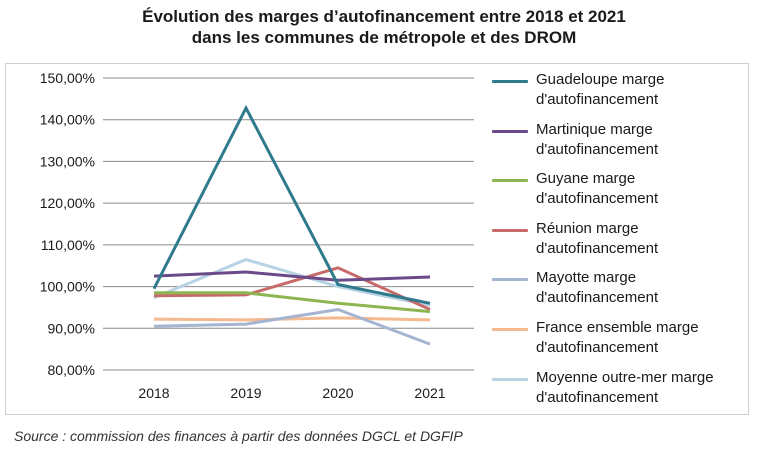  What do you see at coordinates (429, 393) in the screenshot?
I see `x-tick-label: 2021` at bounding box center [429, 393].